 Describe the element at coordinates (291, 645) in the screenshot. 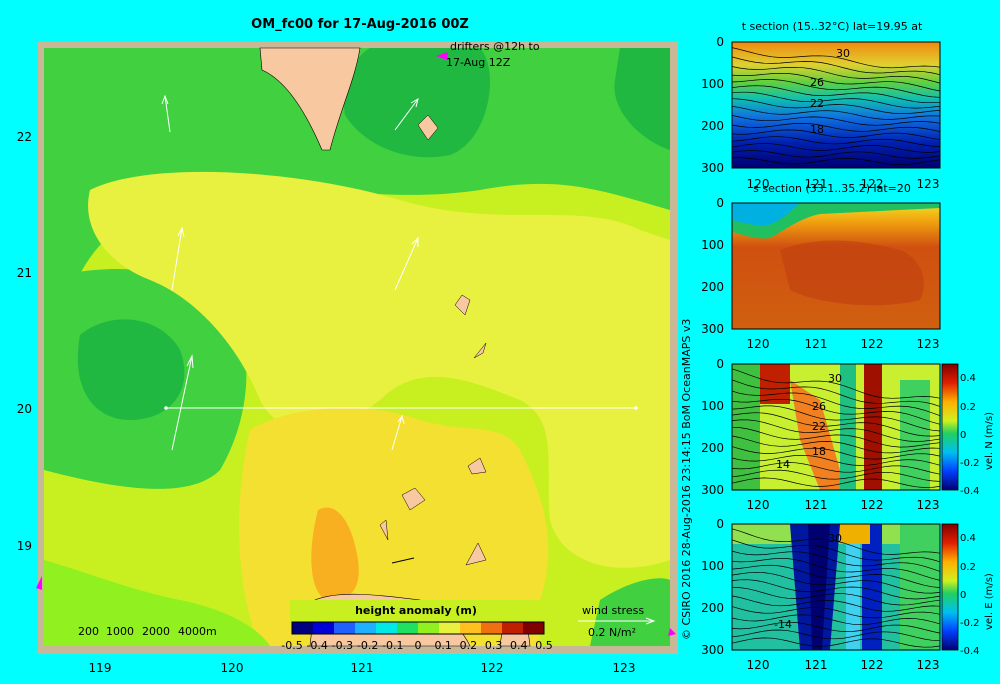

I see `colorbar-tick-label: -0.5` at that location.